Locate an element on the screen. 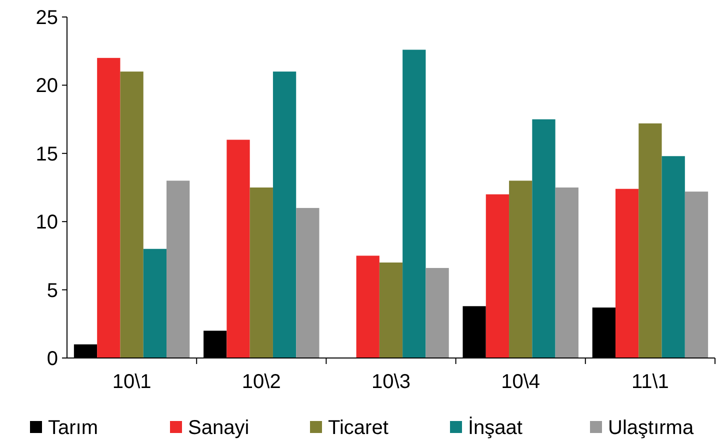  x-tick-label: 10\2 is located at coordinates (261, 382).